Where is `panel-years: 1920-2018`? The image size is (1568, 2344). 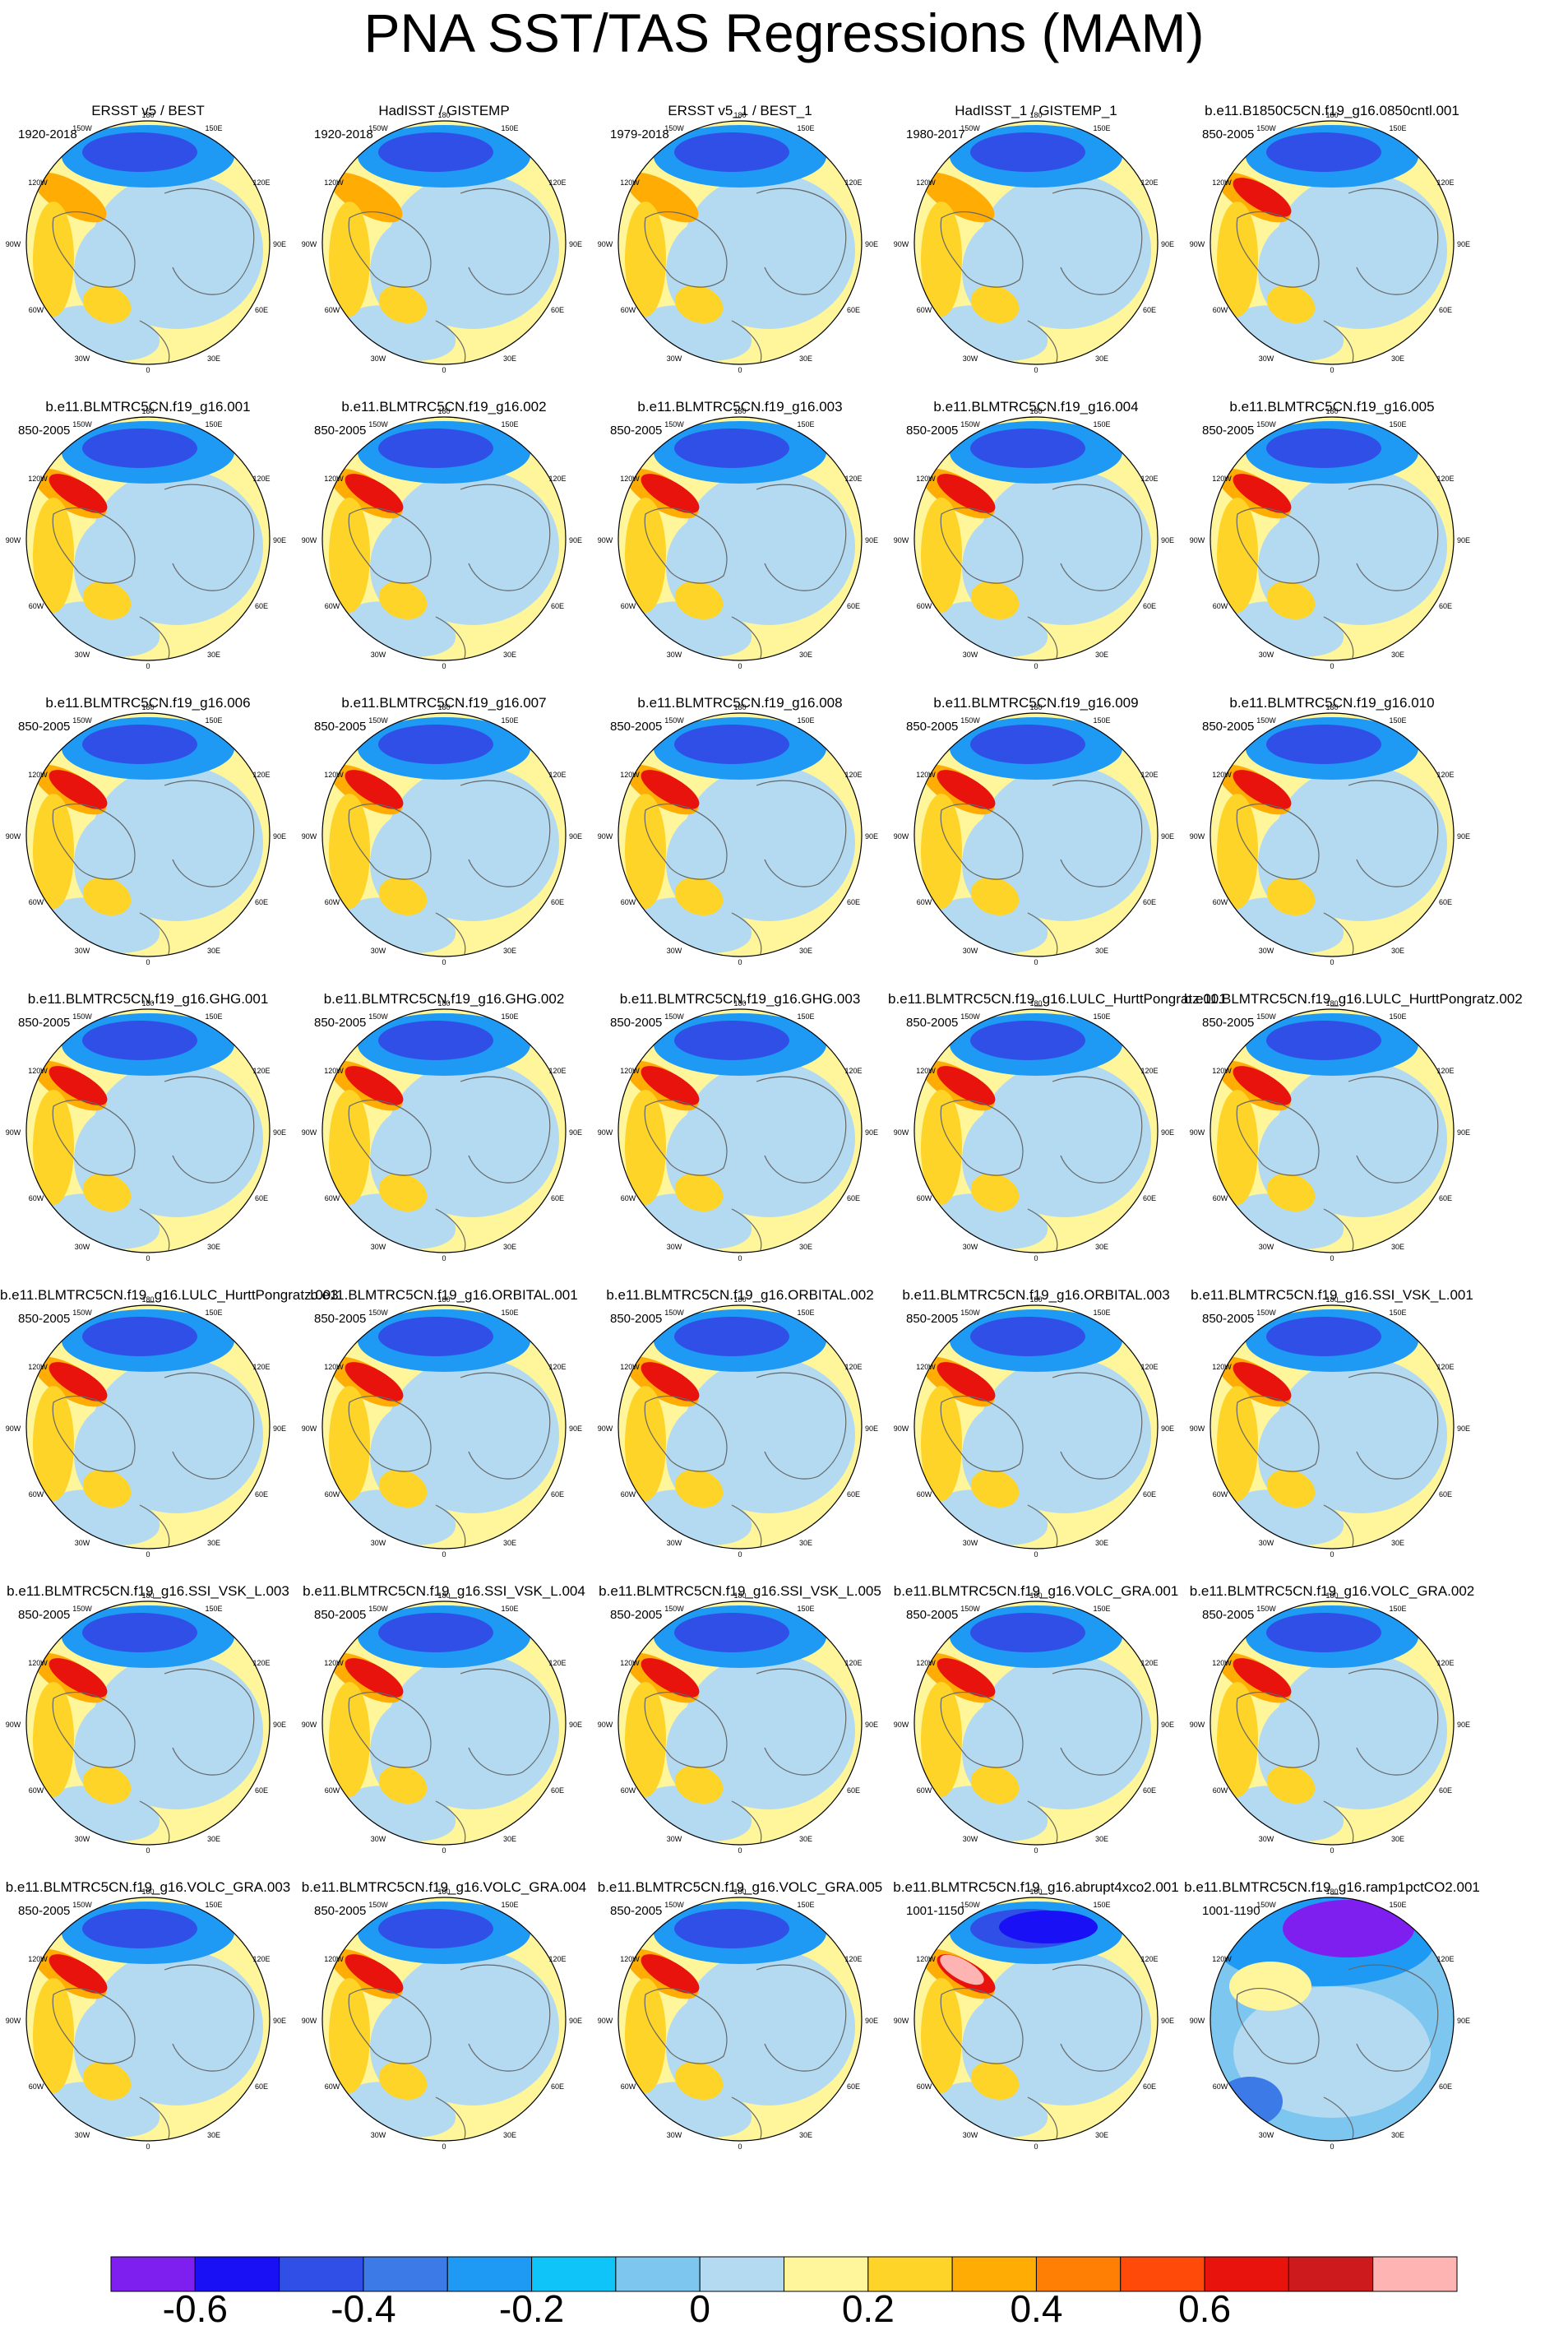
panel-years: 1920-2018 is located at coordinates (343, 134).